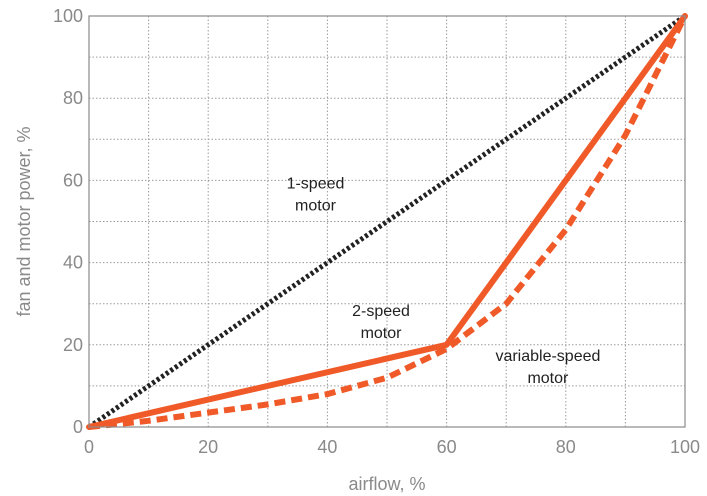  What do you see at coordinates (547, 367) in the screenshot?
I see `annotation-variable-speed: variable-speed motor` at bounding box center [547, 367].